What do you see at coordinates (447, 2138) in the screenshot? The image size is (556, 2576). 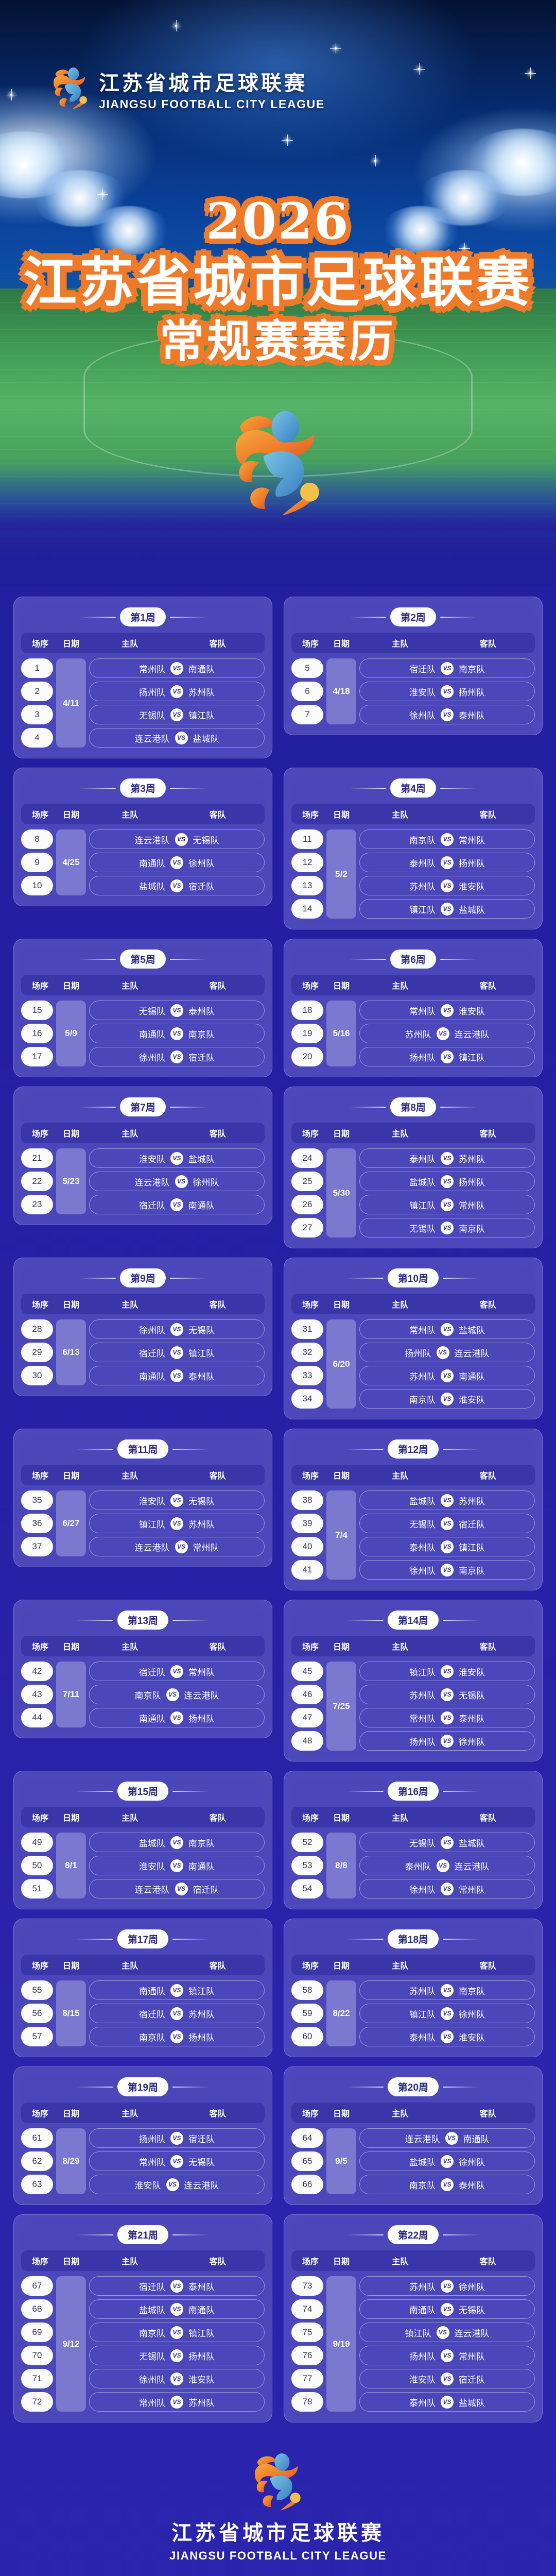 I see `match-row: 连云港队 VS 南通队` at bounding box center [447, 2138].